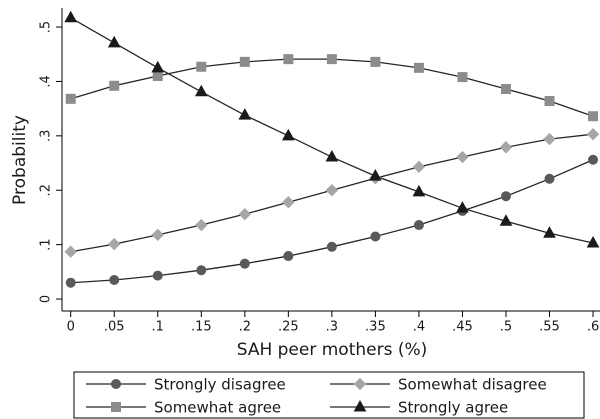 Image resolution: width=600 pixels, height=419 pixels. Describe the element at coordinates (46, 244) in the screenshot. I see `y-tick-label: .1` at that location.